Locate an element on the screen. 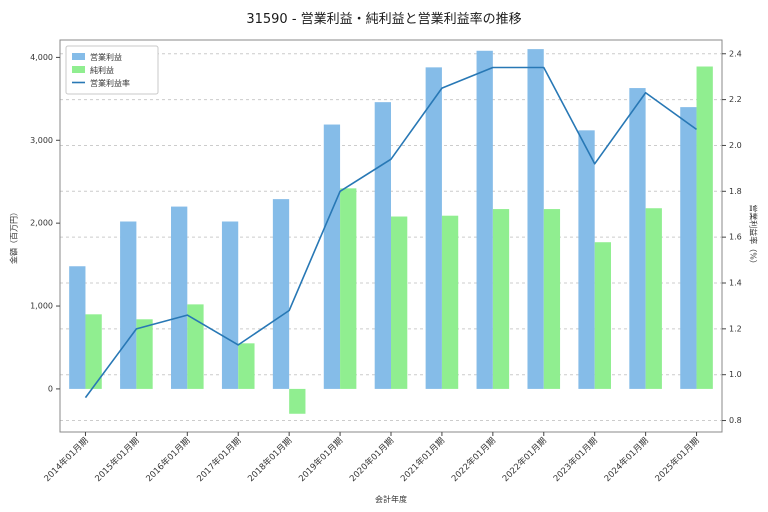 This screenshot has height=512, width=768. x-tick-label: 2025年01月期 is located at coordinates (677, 459).